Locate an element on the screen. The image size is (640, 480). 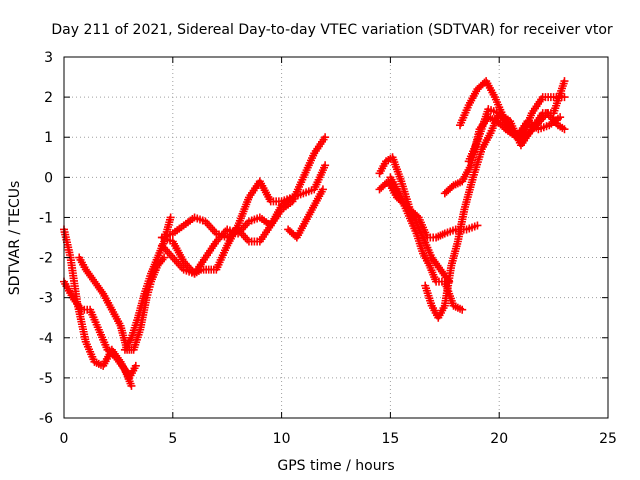
x-tick-label: 10 is located at coordinates (282, 439).